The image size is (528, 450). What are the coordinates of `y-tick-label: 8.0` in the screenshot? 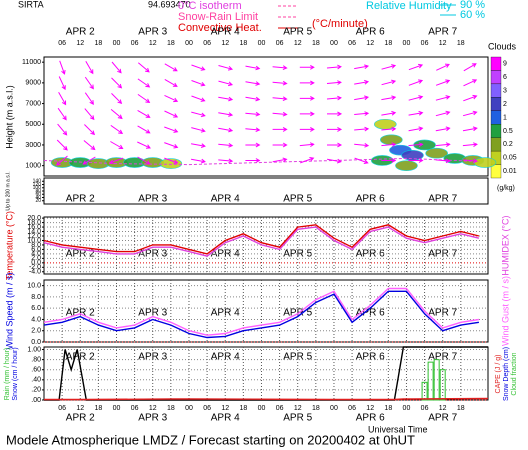 It's located at (36, 245).